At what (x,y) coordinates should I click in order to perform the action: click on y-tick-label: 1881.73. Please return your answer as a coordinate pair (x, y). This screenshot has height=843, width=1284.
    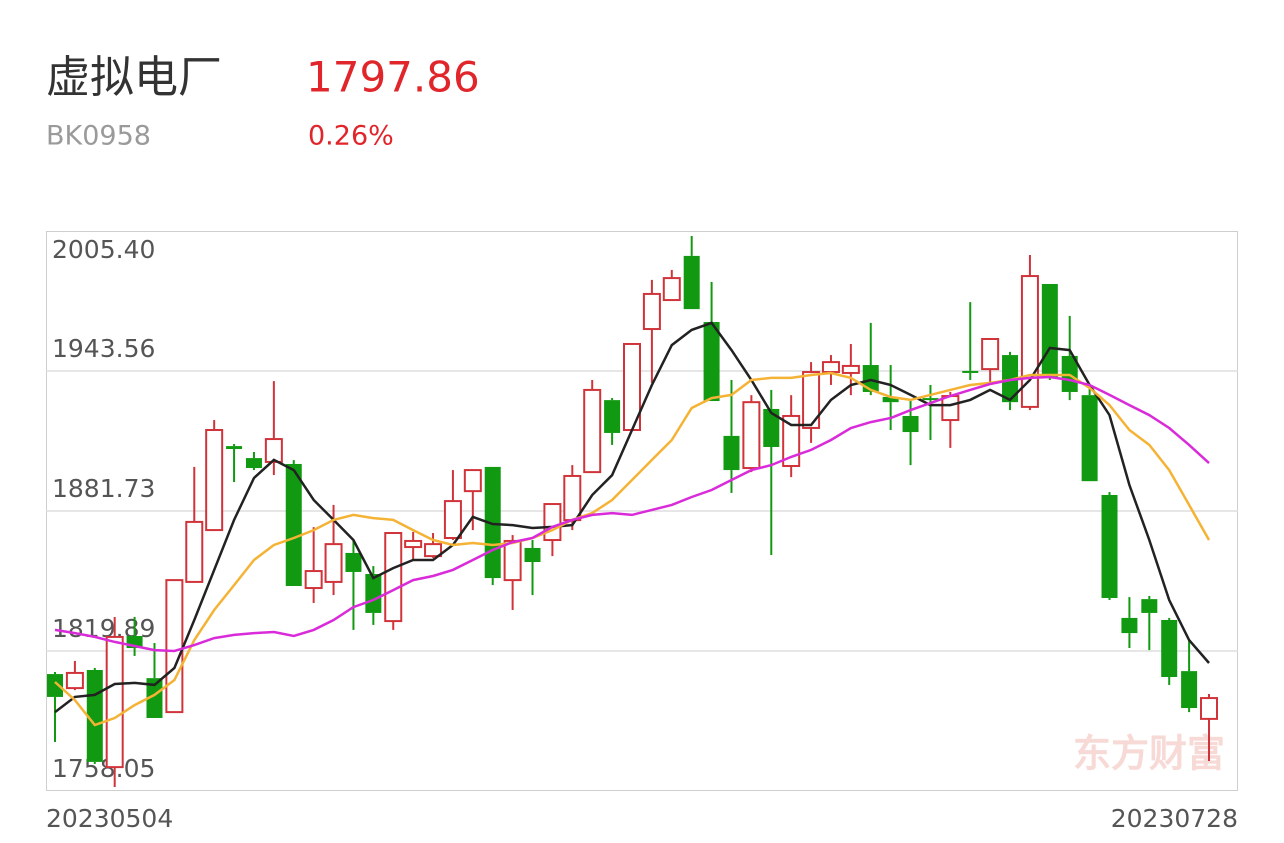
    Looking at the image, I should click on (103, 488).